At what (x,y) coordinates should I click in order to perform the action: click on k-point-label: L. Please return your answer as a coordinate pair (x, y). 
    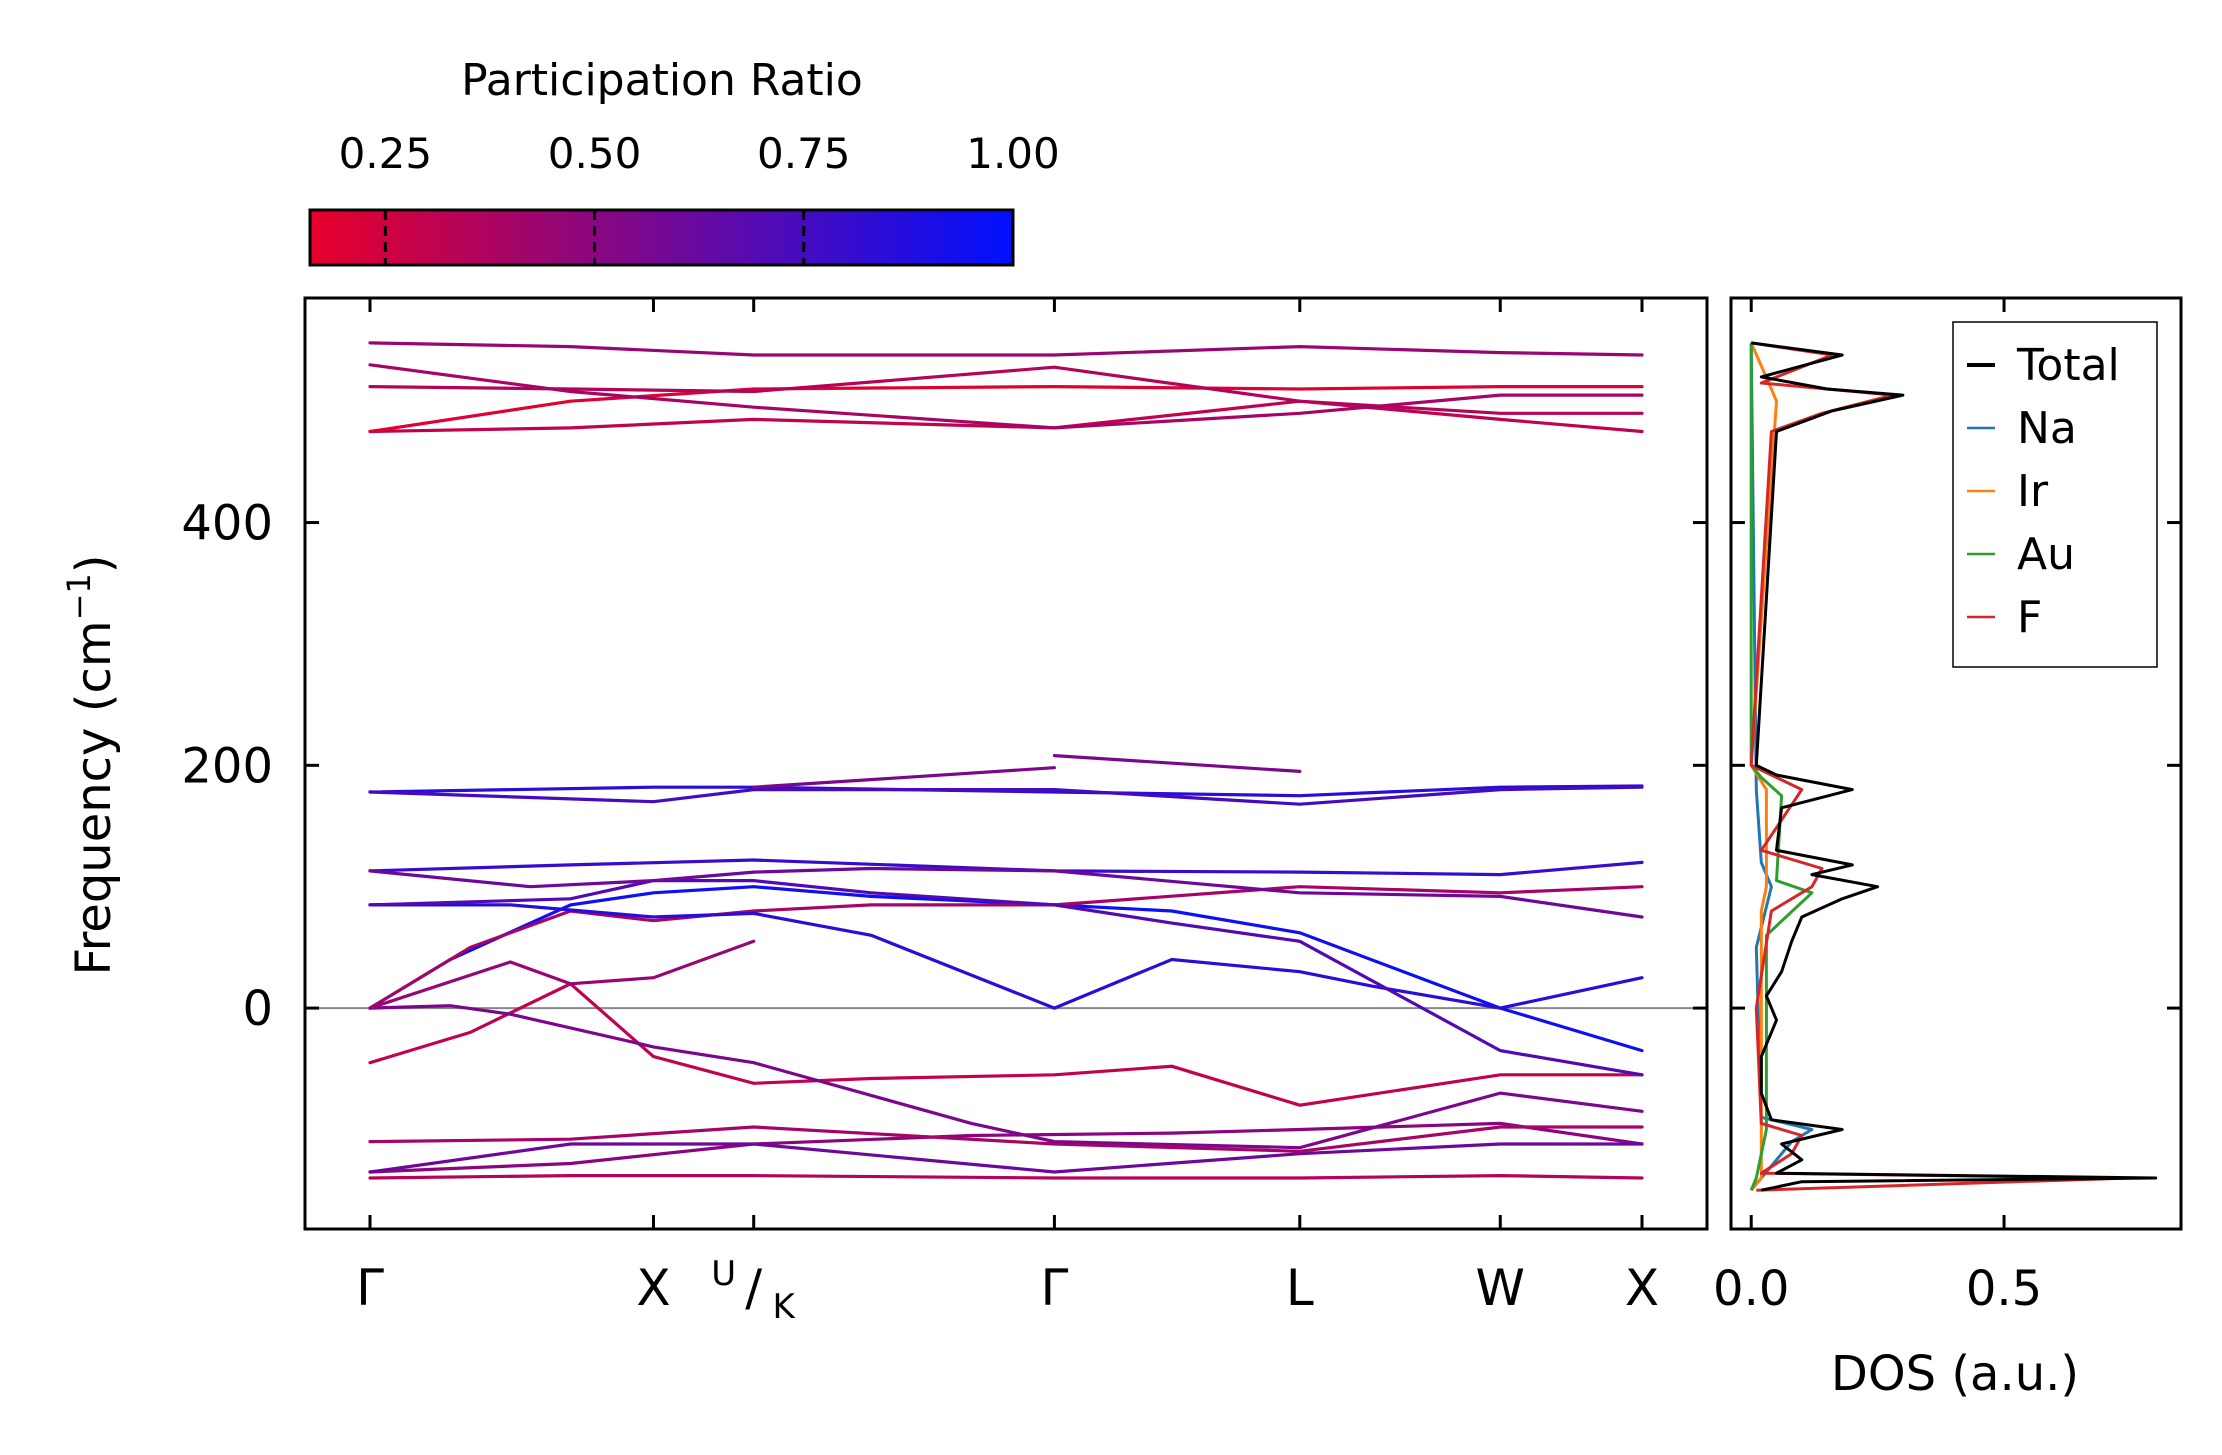
    Looking at the image, I should click on (1300, 1288).